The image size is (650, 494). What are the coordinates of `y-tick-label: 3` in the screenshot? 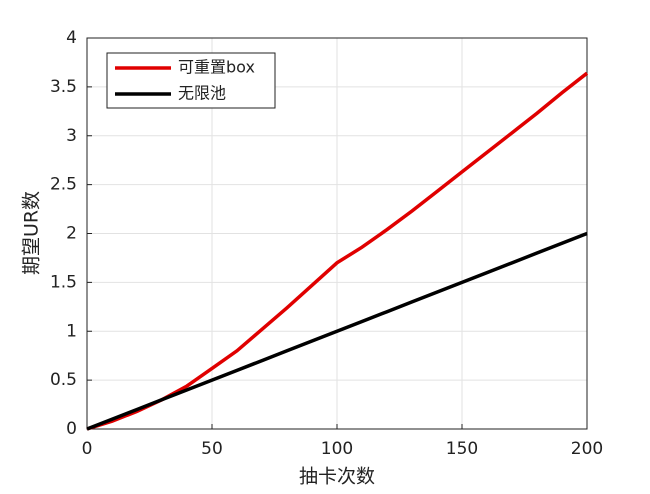 It's located at (71, 136).